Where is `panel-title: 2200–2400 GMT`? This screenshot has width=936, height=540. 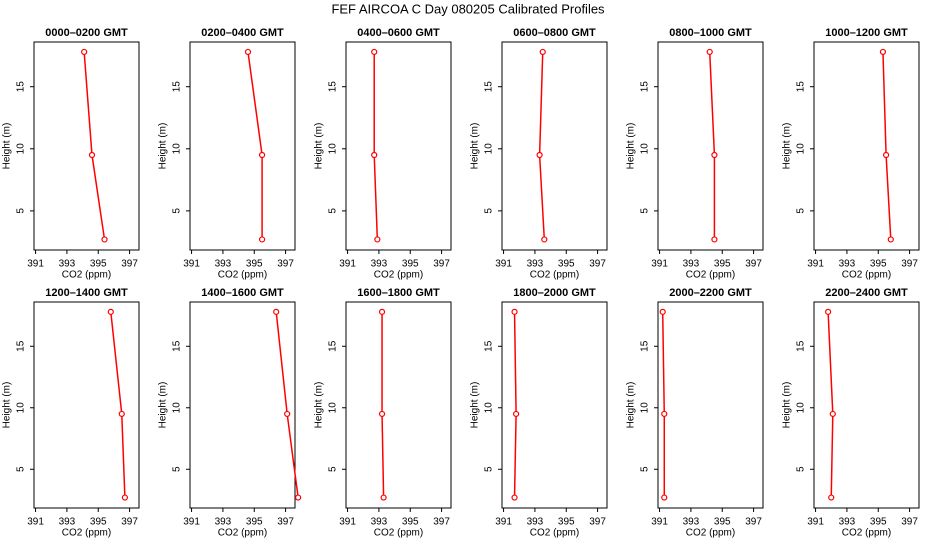
panel-title: 2200–2400 GMT is located at coordinates (866, 293).